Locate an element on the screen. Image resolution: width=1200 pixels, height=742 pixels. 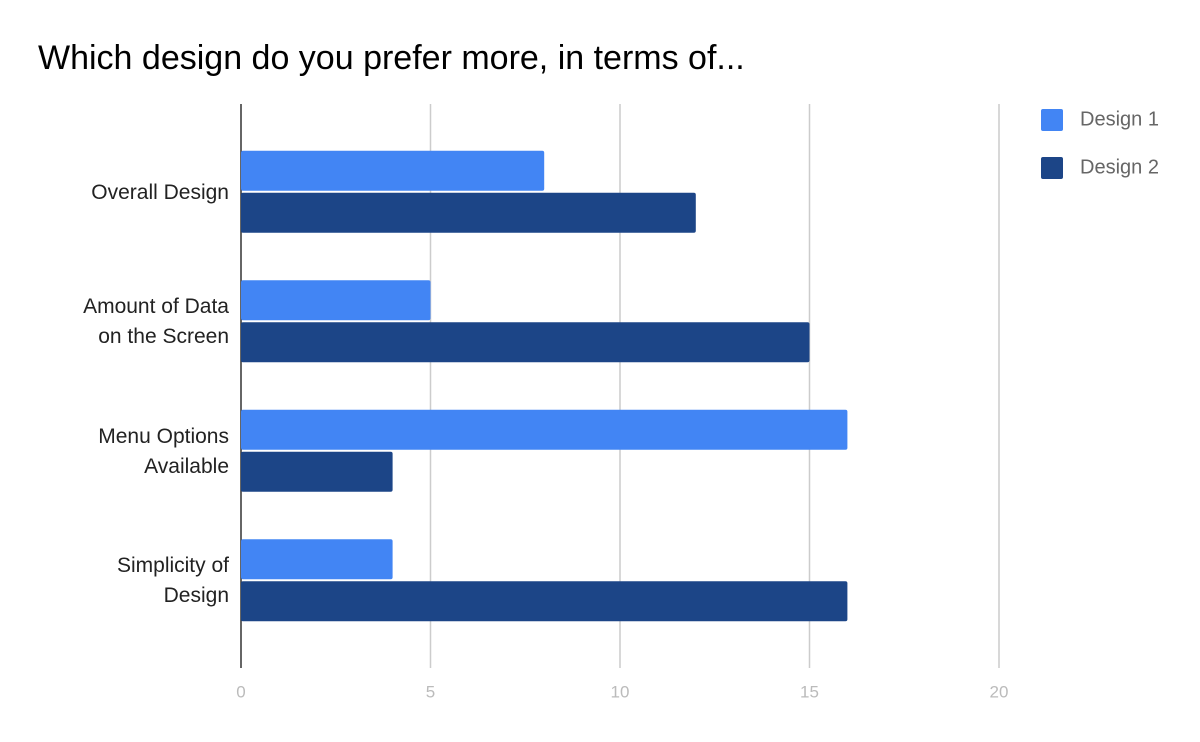
y-tick-label: Overall Design is located at coordinates (160, 192).